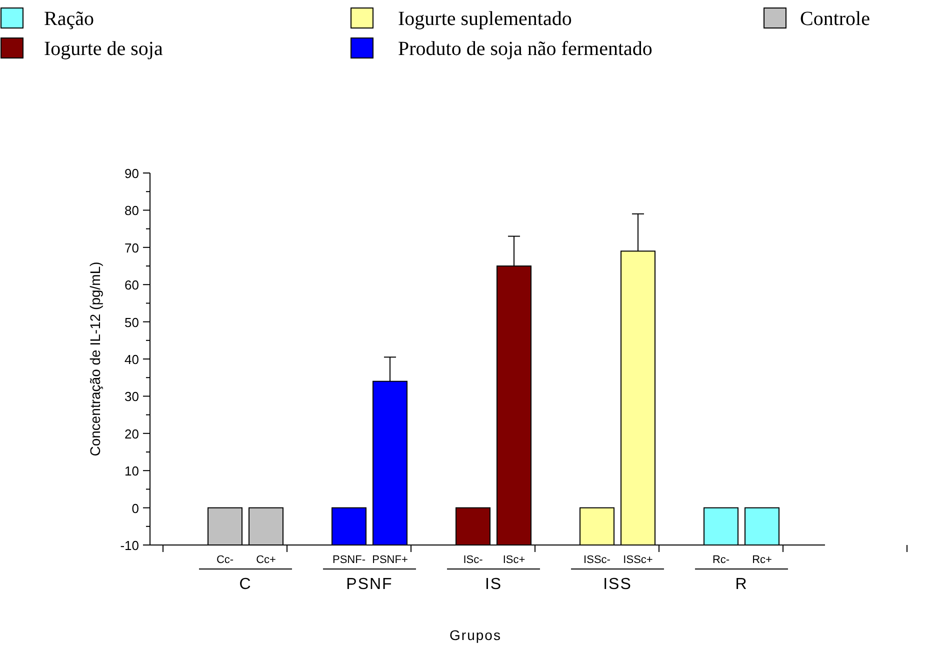 The height and width of the screenshot is (650, 943). What do you see at coordinates (131, 471) in the screenshot?
I see `y-tick-label: 10` at bounding box center [131, 471].